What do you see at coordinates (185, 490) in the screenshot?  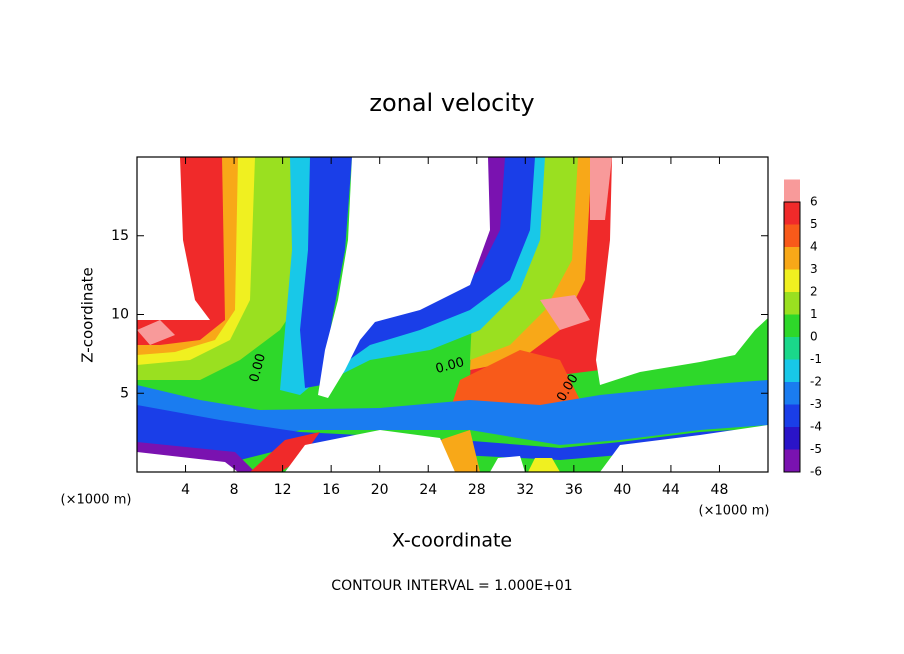 I see `x-tick-label: 4` at bounding box center [185, 490].